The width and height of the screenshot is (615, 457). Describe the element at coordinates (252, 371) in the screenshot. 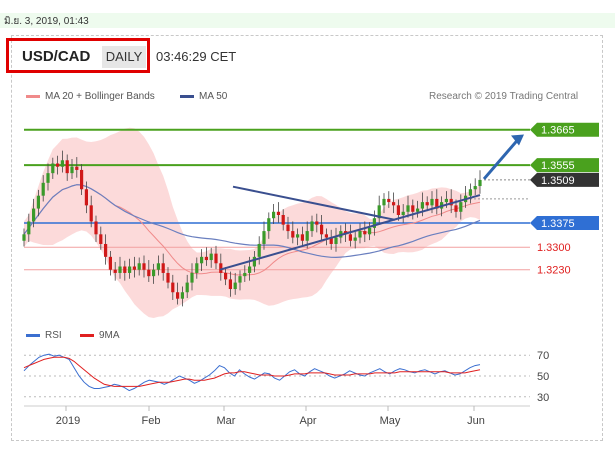

I see `rsi-series-9ma` at that location.